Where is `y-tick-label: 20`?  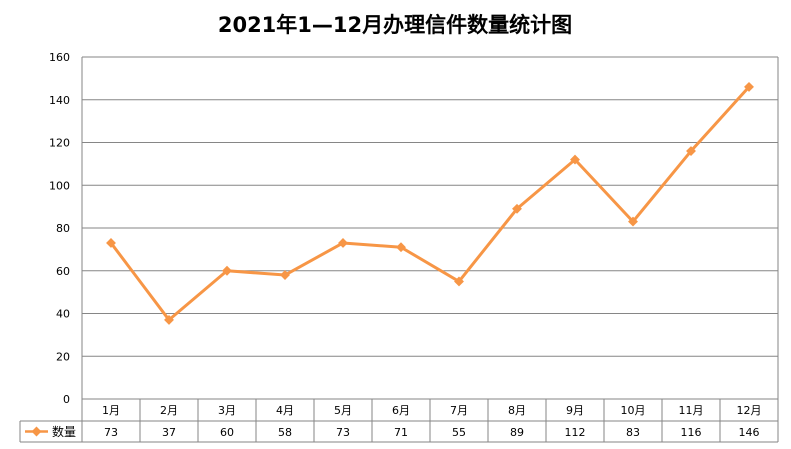
y-tick-label: 20 is located at coordinates (63, 356).